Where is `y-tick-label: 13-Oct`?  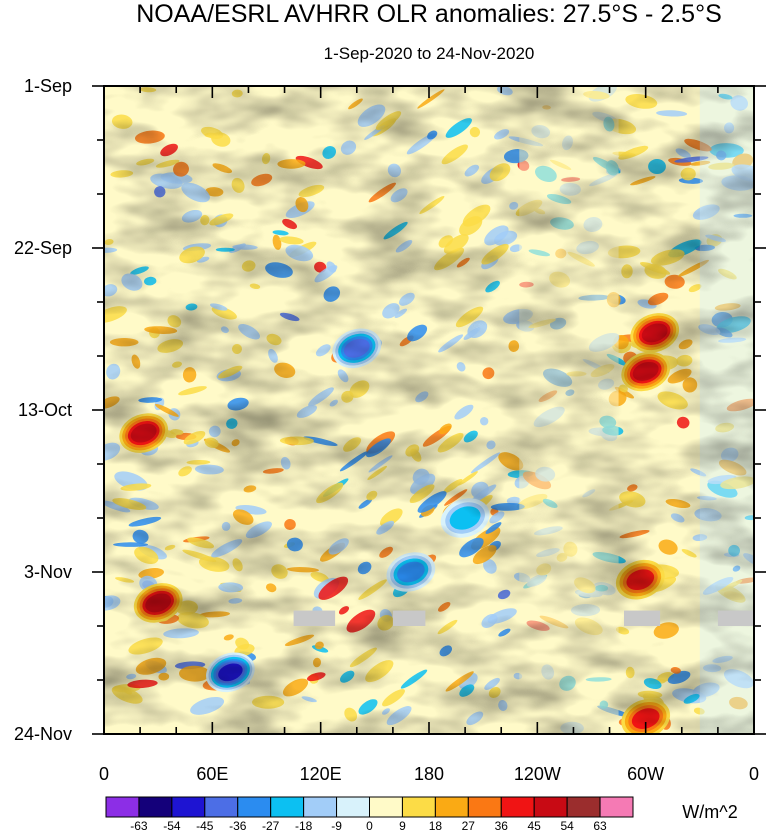
y-tick-label: 13-Oct is located at coordinates (45, 410).